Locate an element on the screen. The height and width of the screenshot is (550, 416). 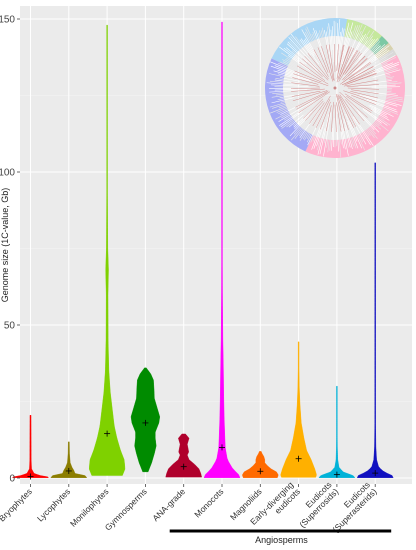
x-tick-label: Eudicots(Superrosids) is located at coordinates (318, 505).